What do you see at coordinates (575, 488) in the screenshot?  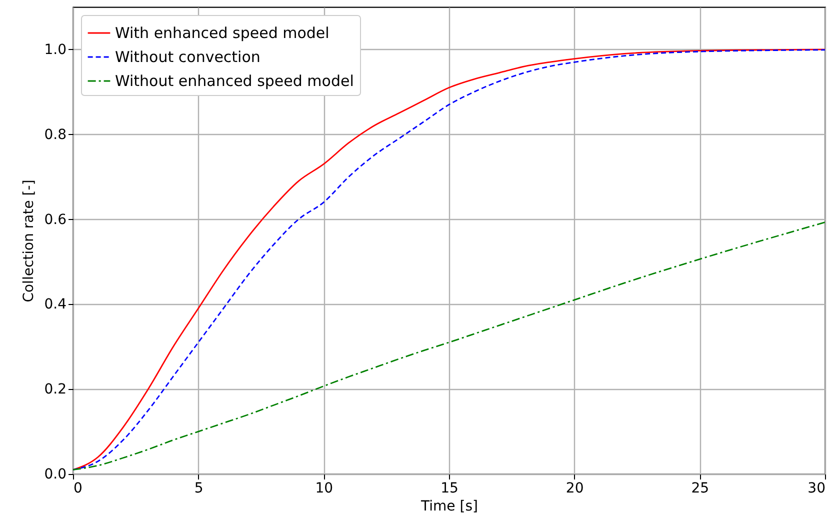 I see `x-tick-label: 20` at bounding box center [575, 488].